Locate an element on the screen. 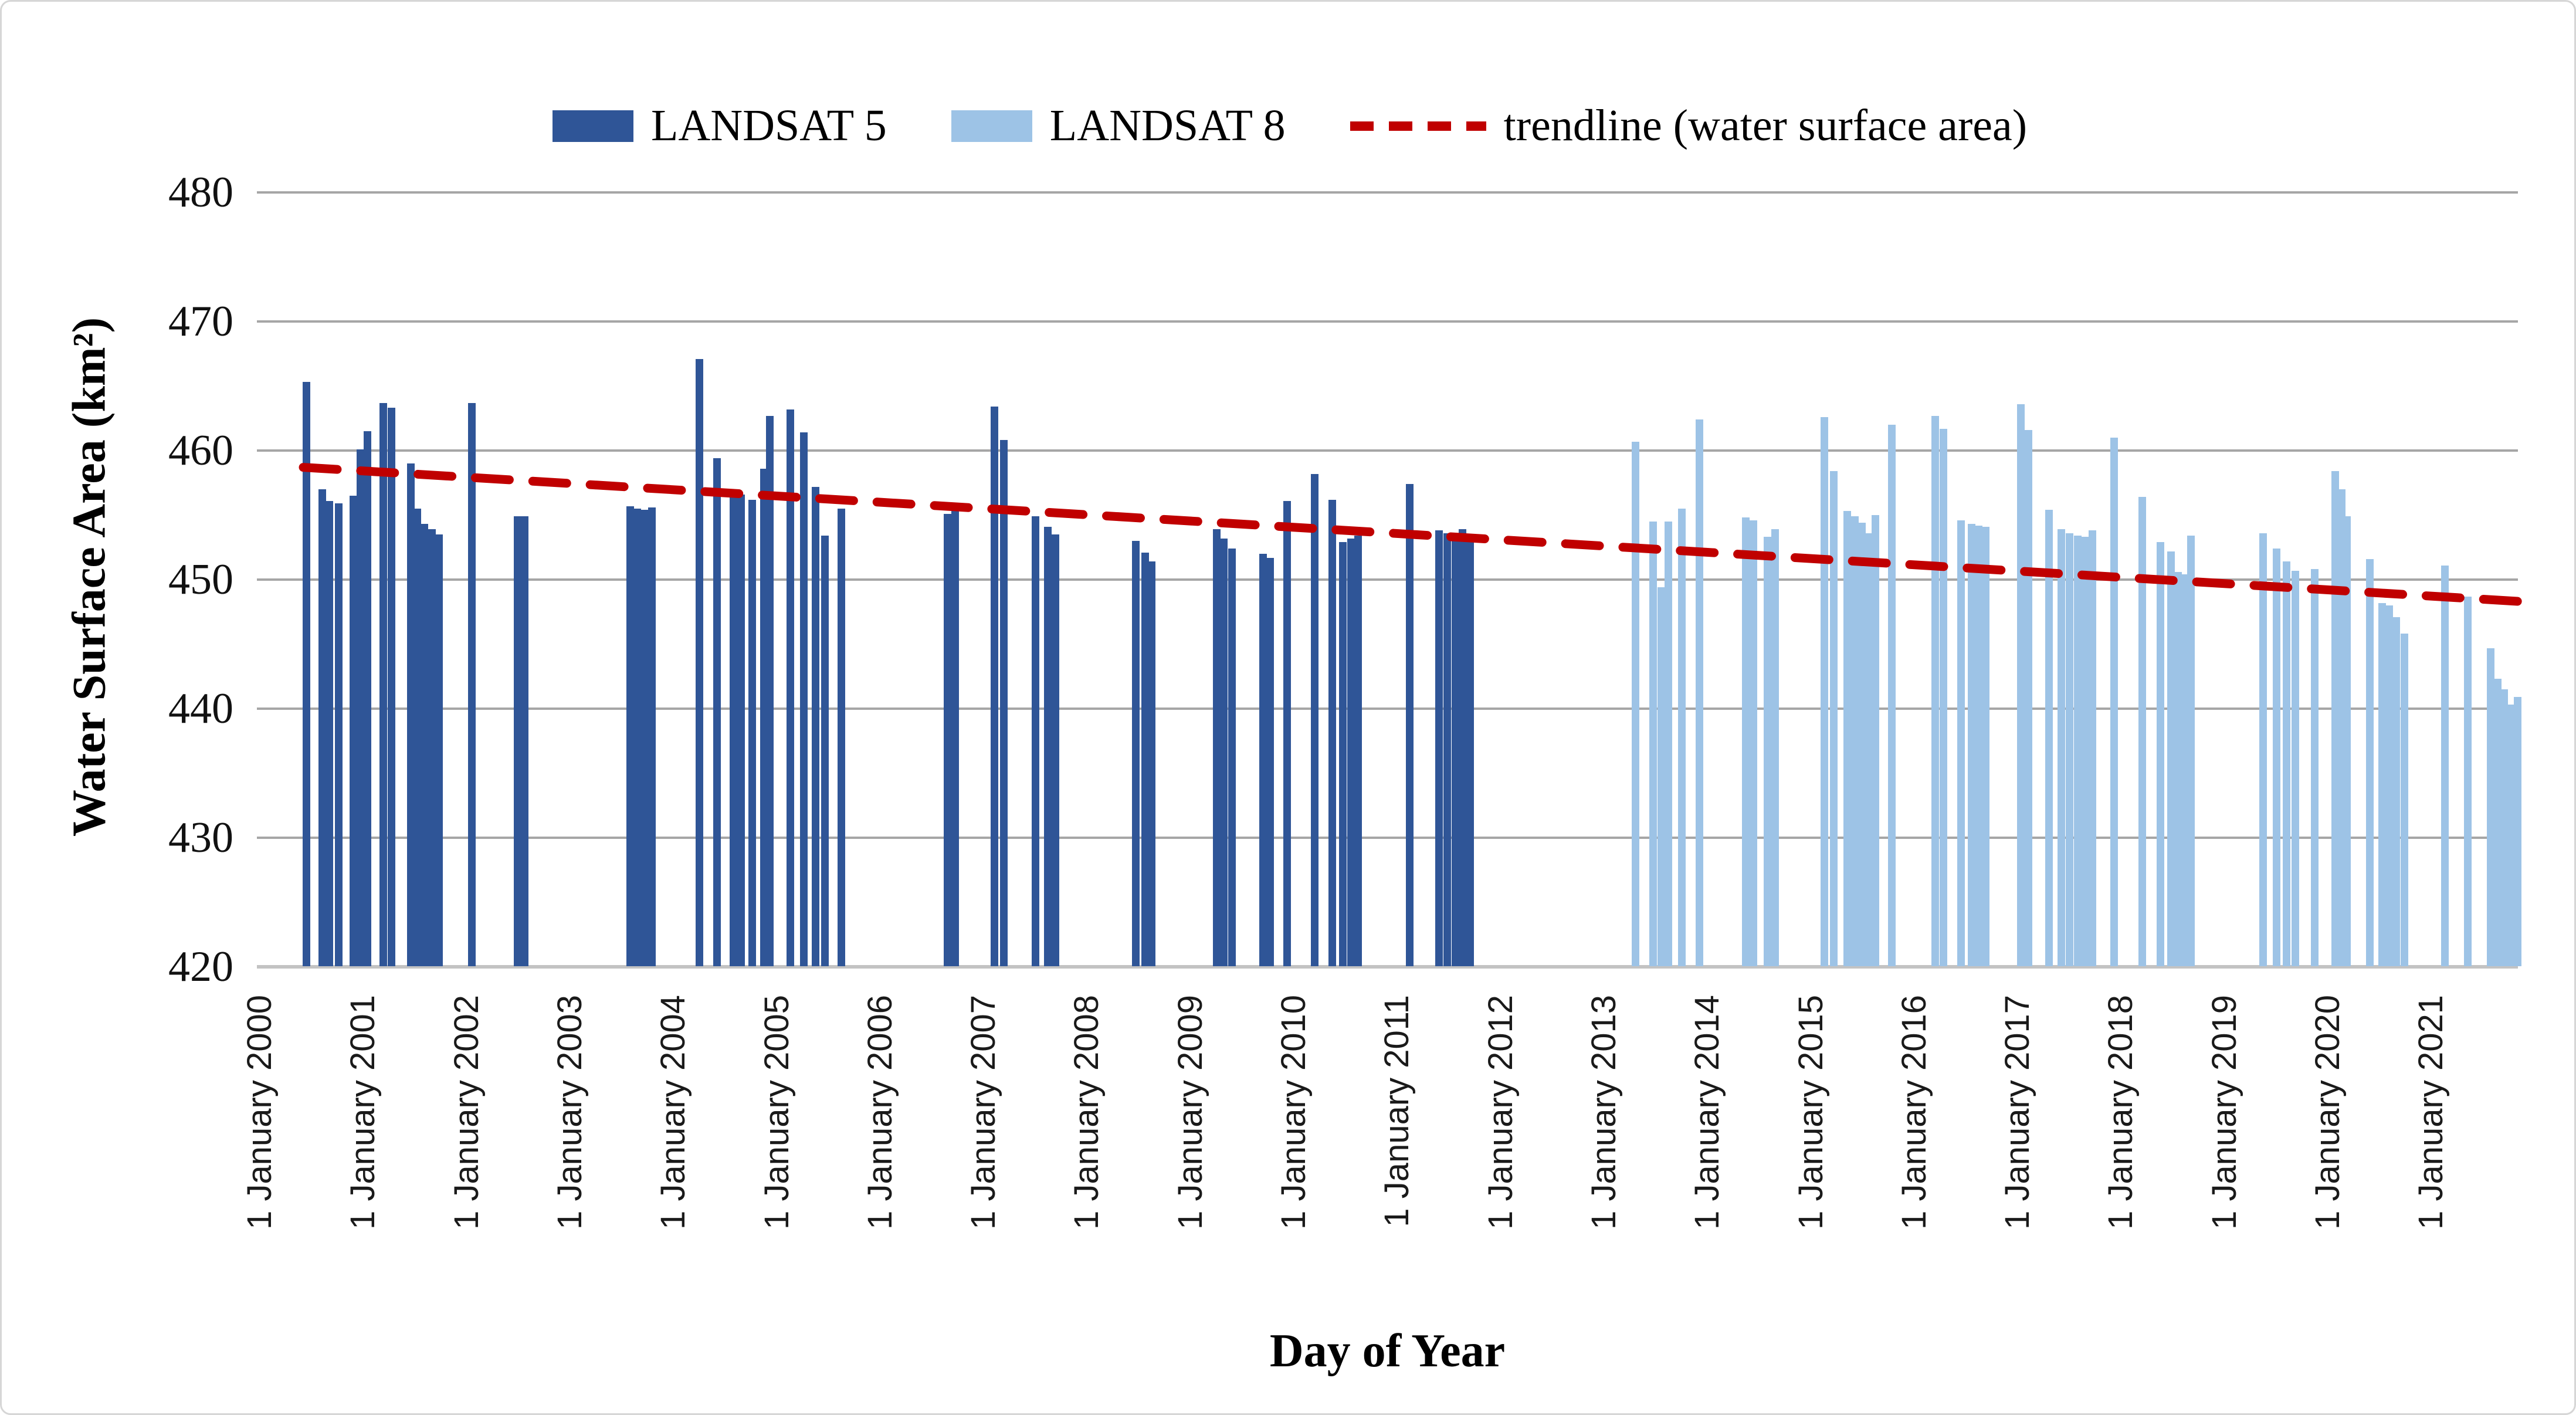  x-axis-title: Day of Year is located at coordinates (1387, 1351).